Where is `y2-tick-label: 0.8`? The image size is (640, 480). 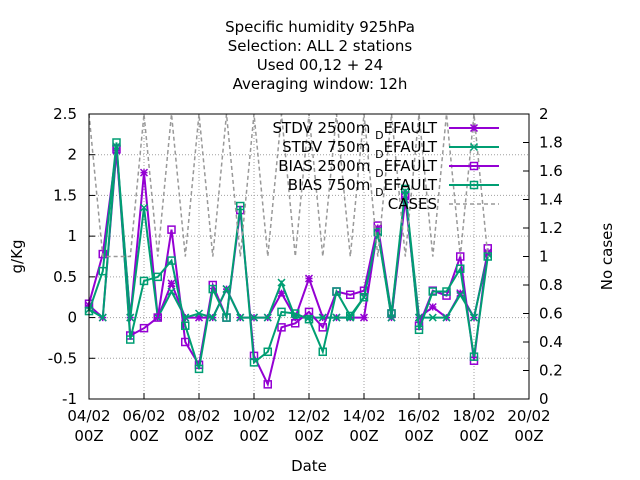 y2-tick-label: 0.8 is located at coordinates (551, 285).